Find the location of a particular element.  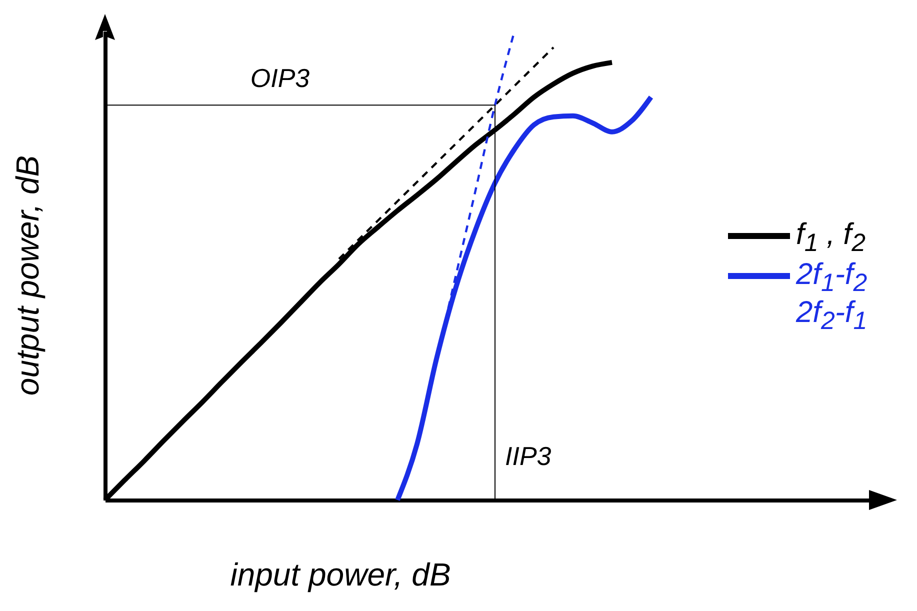

x-axis-title: input power, dB is located at coordinates (340, 574).